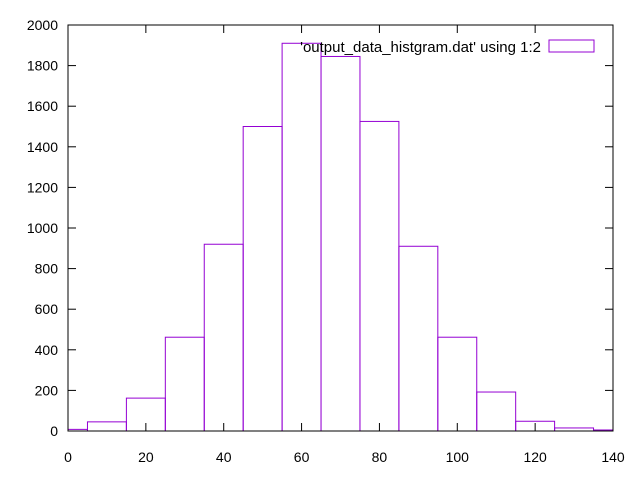 Image resolution: width=640 pixels, height=480 pixels. What do you see at coordinates (47, 309) in the screenshot?
I see `y-tick-label: 600` at bounding box center [47, 309].